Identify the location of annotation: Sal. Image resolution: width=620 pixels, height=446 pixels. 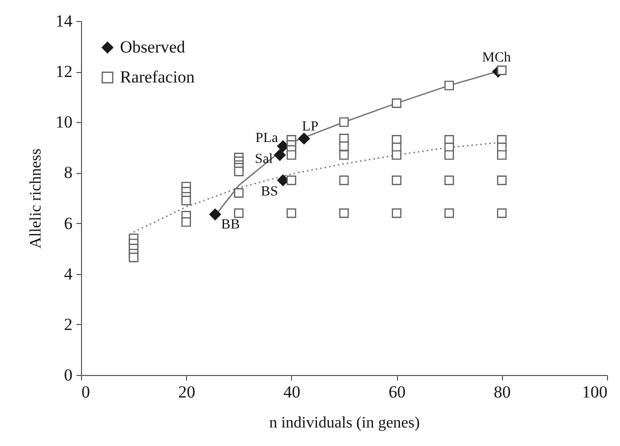
(263, 160).